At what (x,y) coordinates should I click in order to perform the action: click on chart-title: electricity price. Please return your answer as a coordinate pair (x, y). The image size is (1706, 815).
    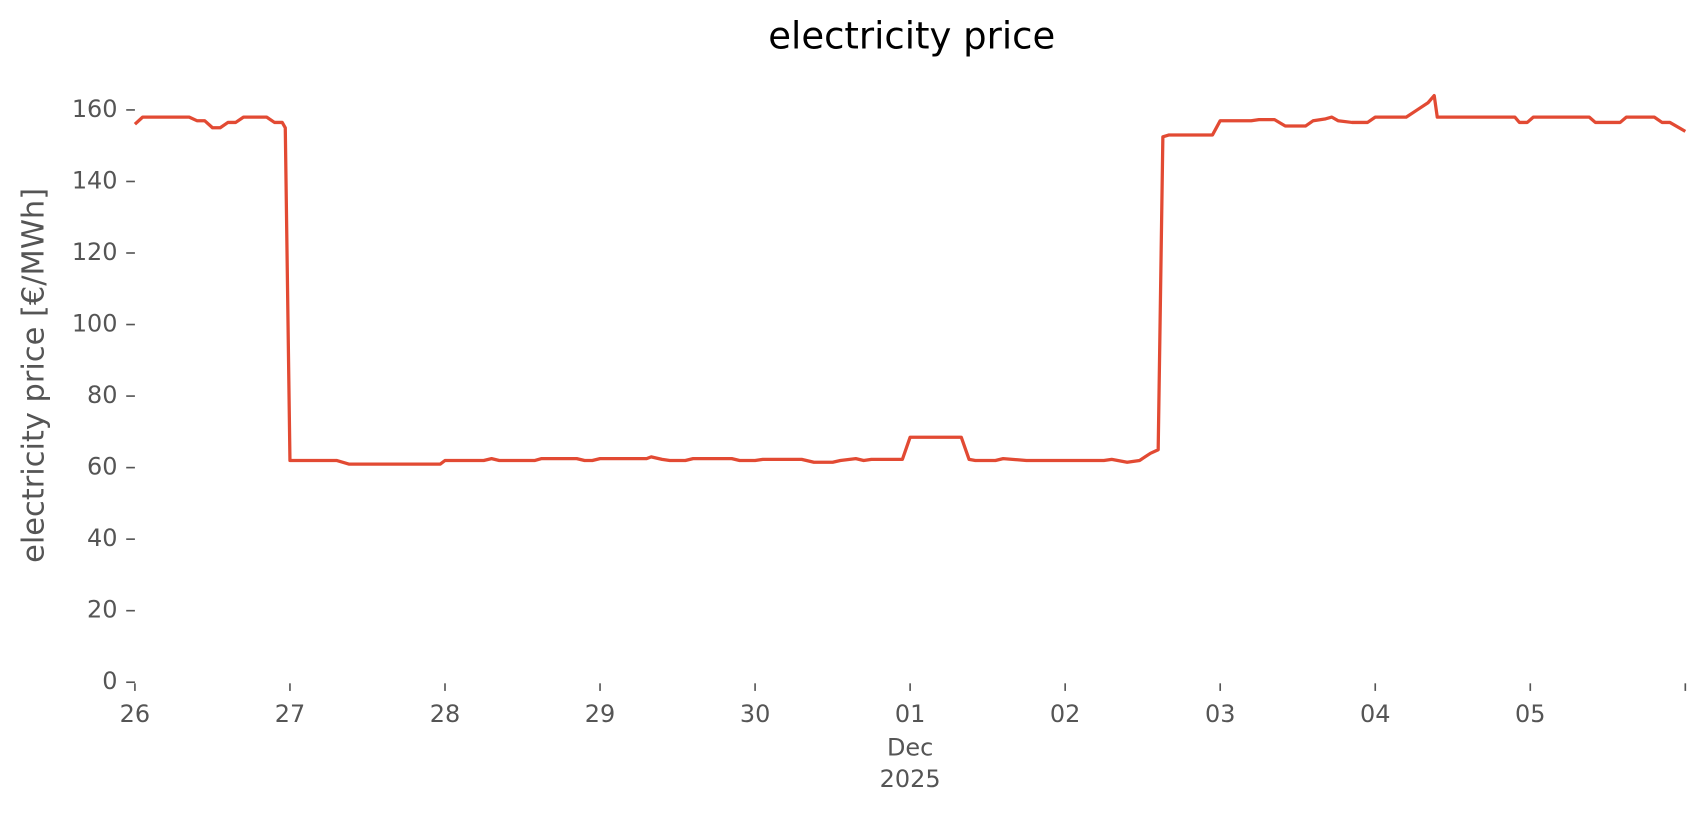
    Looking at the image, I should click on (911, 36).